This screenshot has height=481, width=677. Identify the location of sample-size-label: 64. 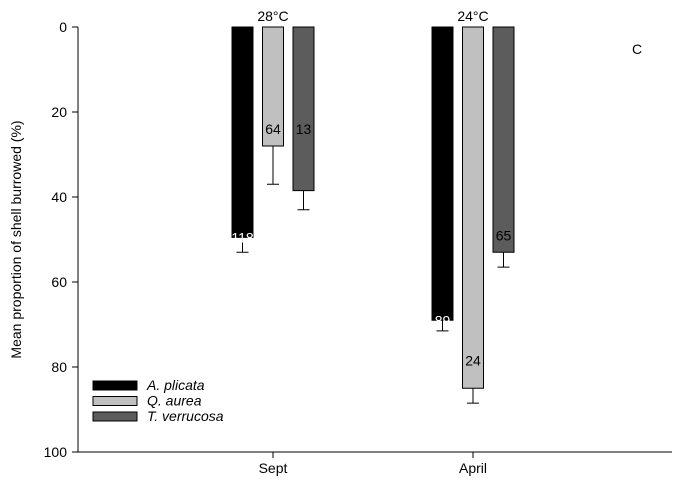
(273, 129).